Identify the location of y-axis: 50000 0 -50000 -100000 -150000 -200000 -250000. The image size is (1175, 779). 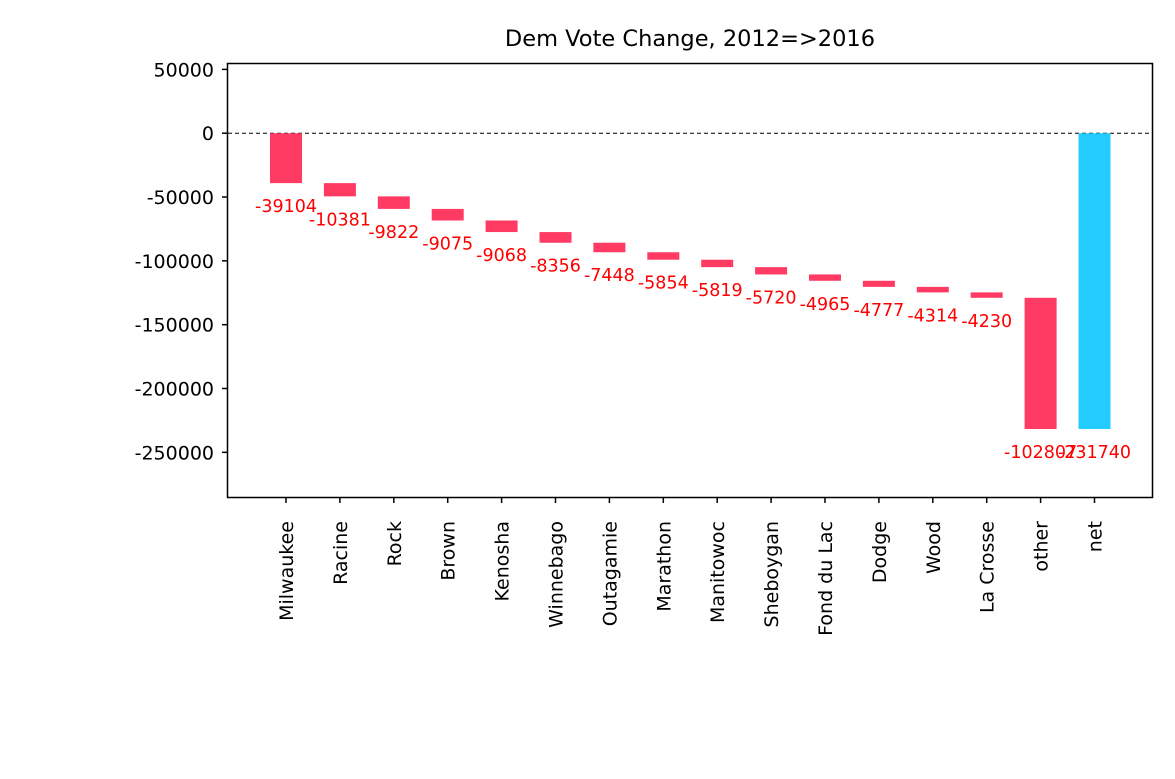
(181, 261).